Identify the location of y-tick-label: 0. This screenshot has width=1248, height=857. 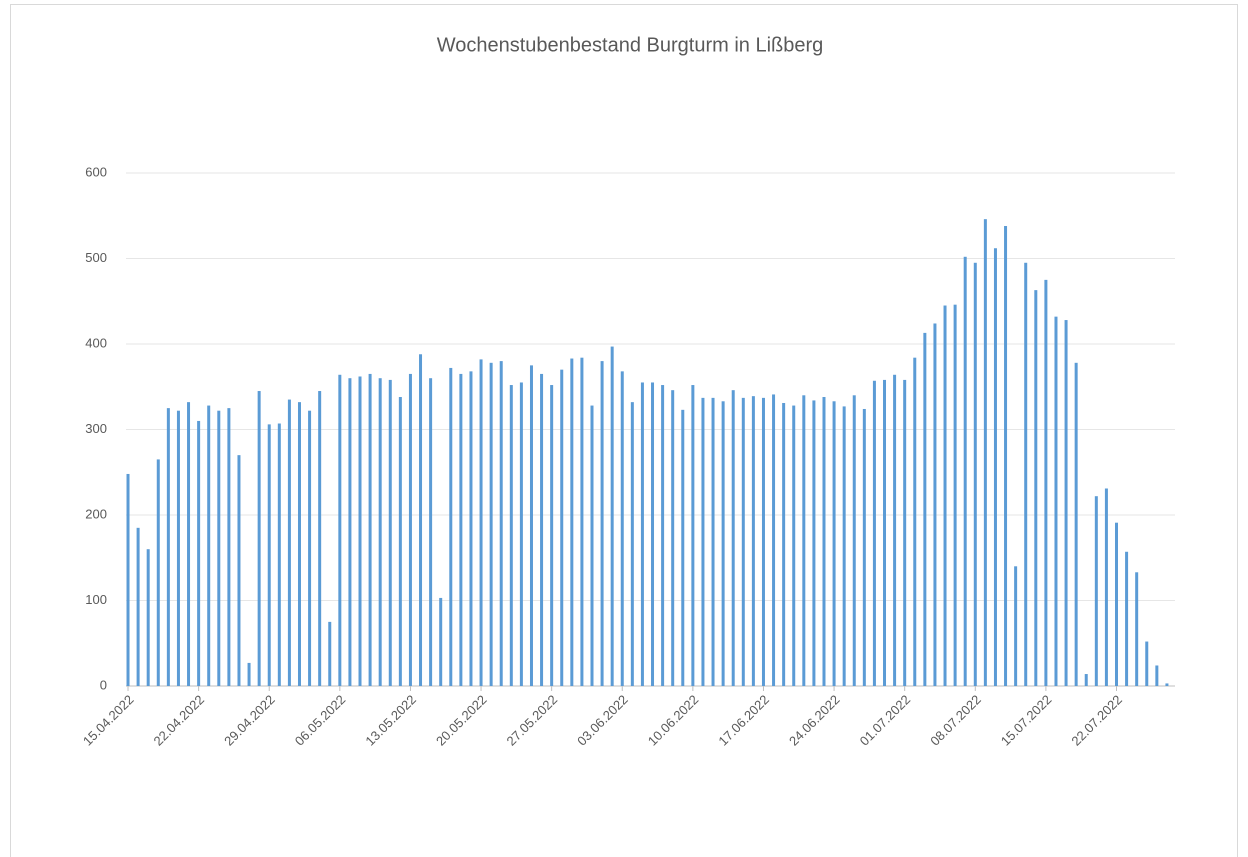
(103, 684).